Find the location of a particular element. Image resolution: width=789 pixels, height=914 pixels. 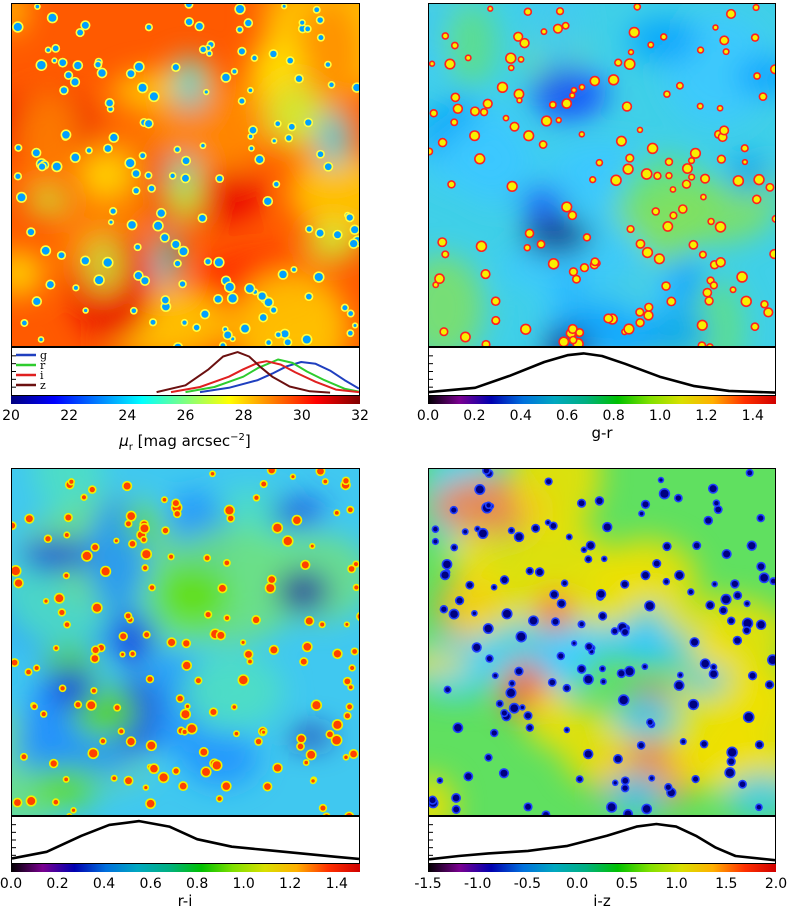

colorbar-gradient is located at coordinates (185, 868).